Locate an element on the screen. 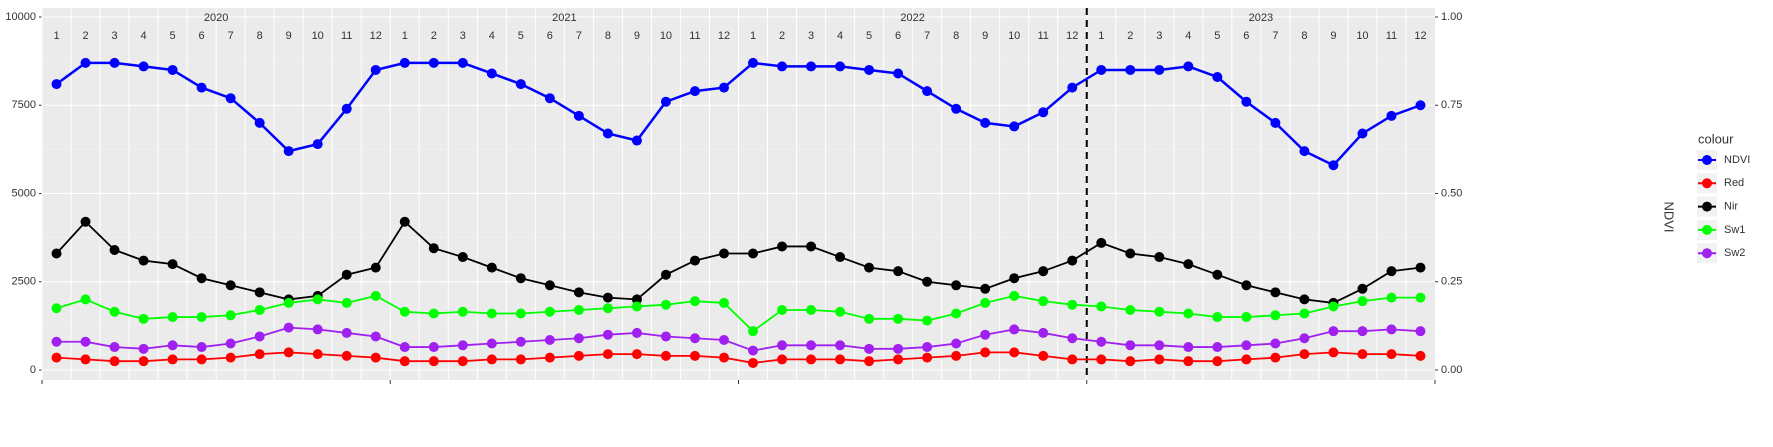  y2-tick-label: 0.75 is located at coordinates (1451, 105).